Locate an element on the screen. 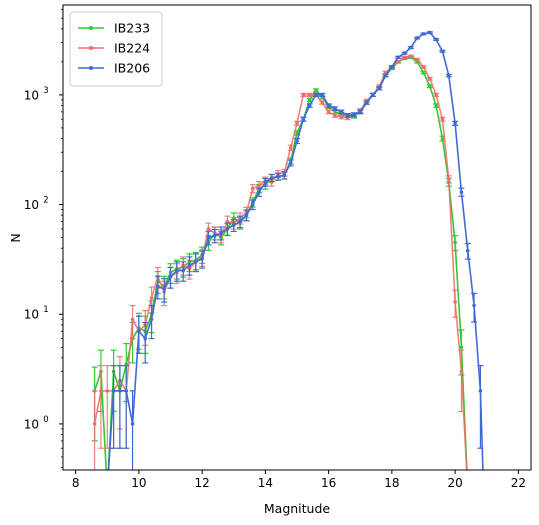 The image size is (539, 525). legend-label: IB233 is located at coordinates (132, 28).